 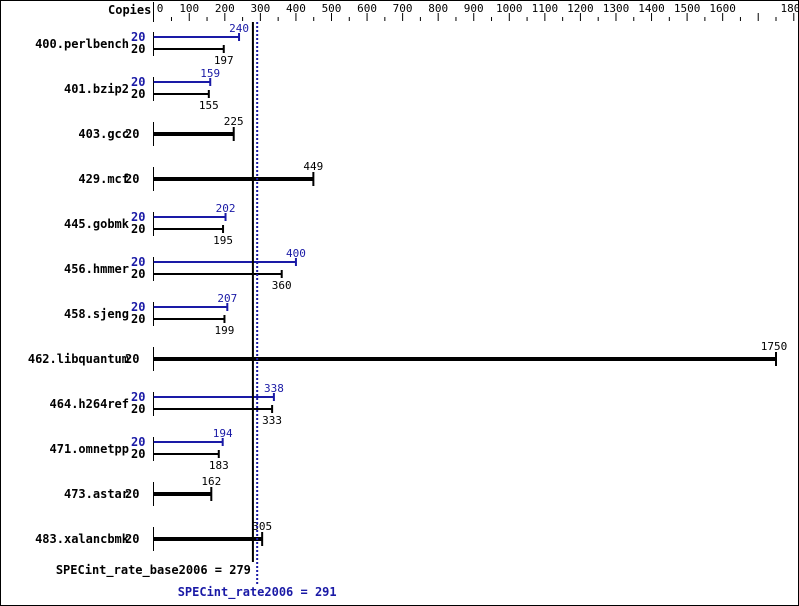 I want to click on base-value: 449, so click(x=313, y=166).